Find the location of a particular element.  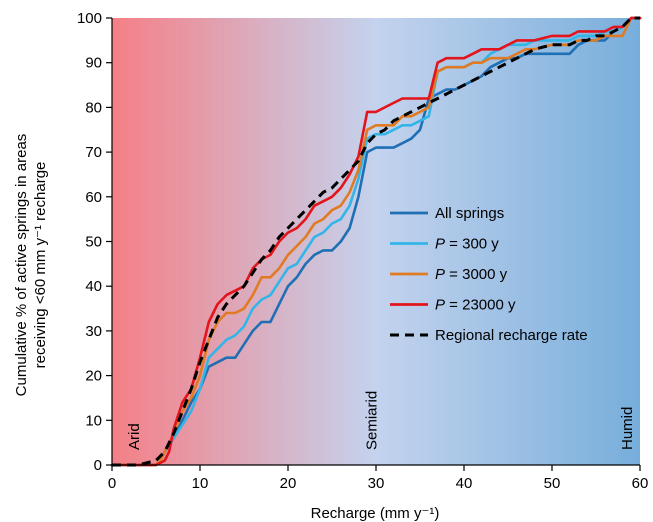

legend-label-2: P = 3000 y is located at coordinates (471, 274).